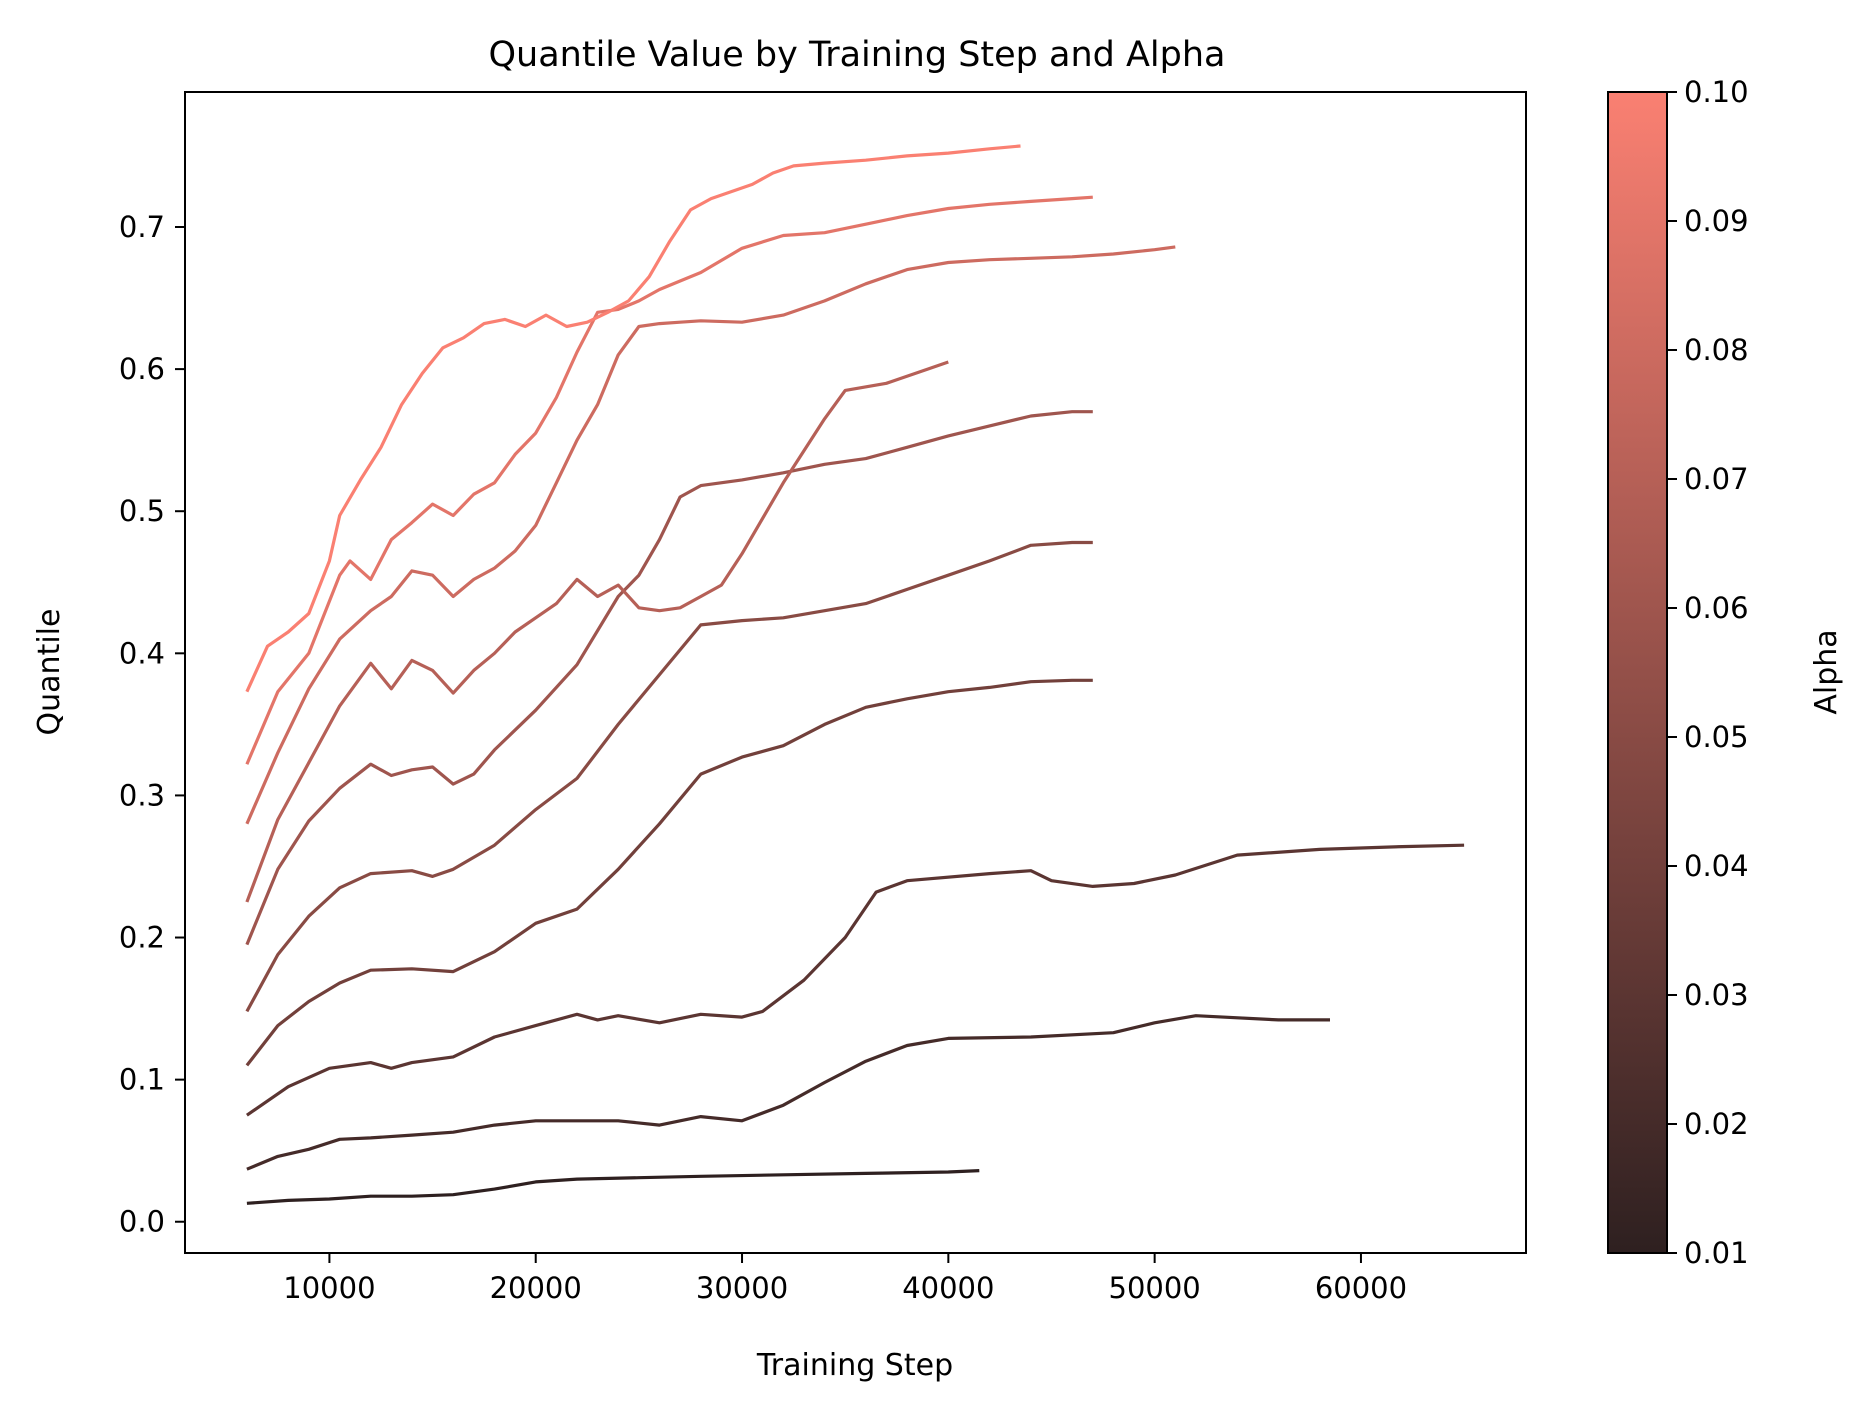 The height and width of the screenshot is (1406, 1866). Describe the element at coordinates (1716, 92) in the screenshot. I see `colorbar-tick-label: 0.10` at that location.